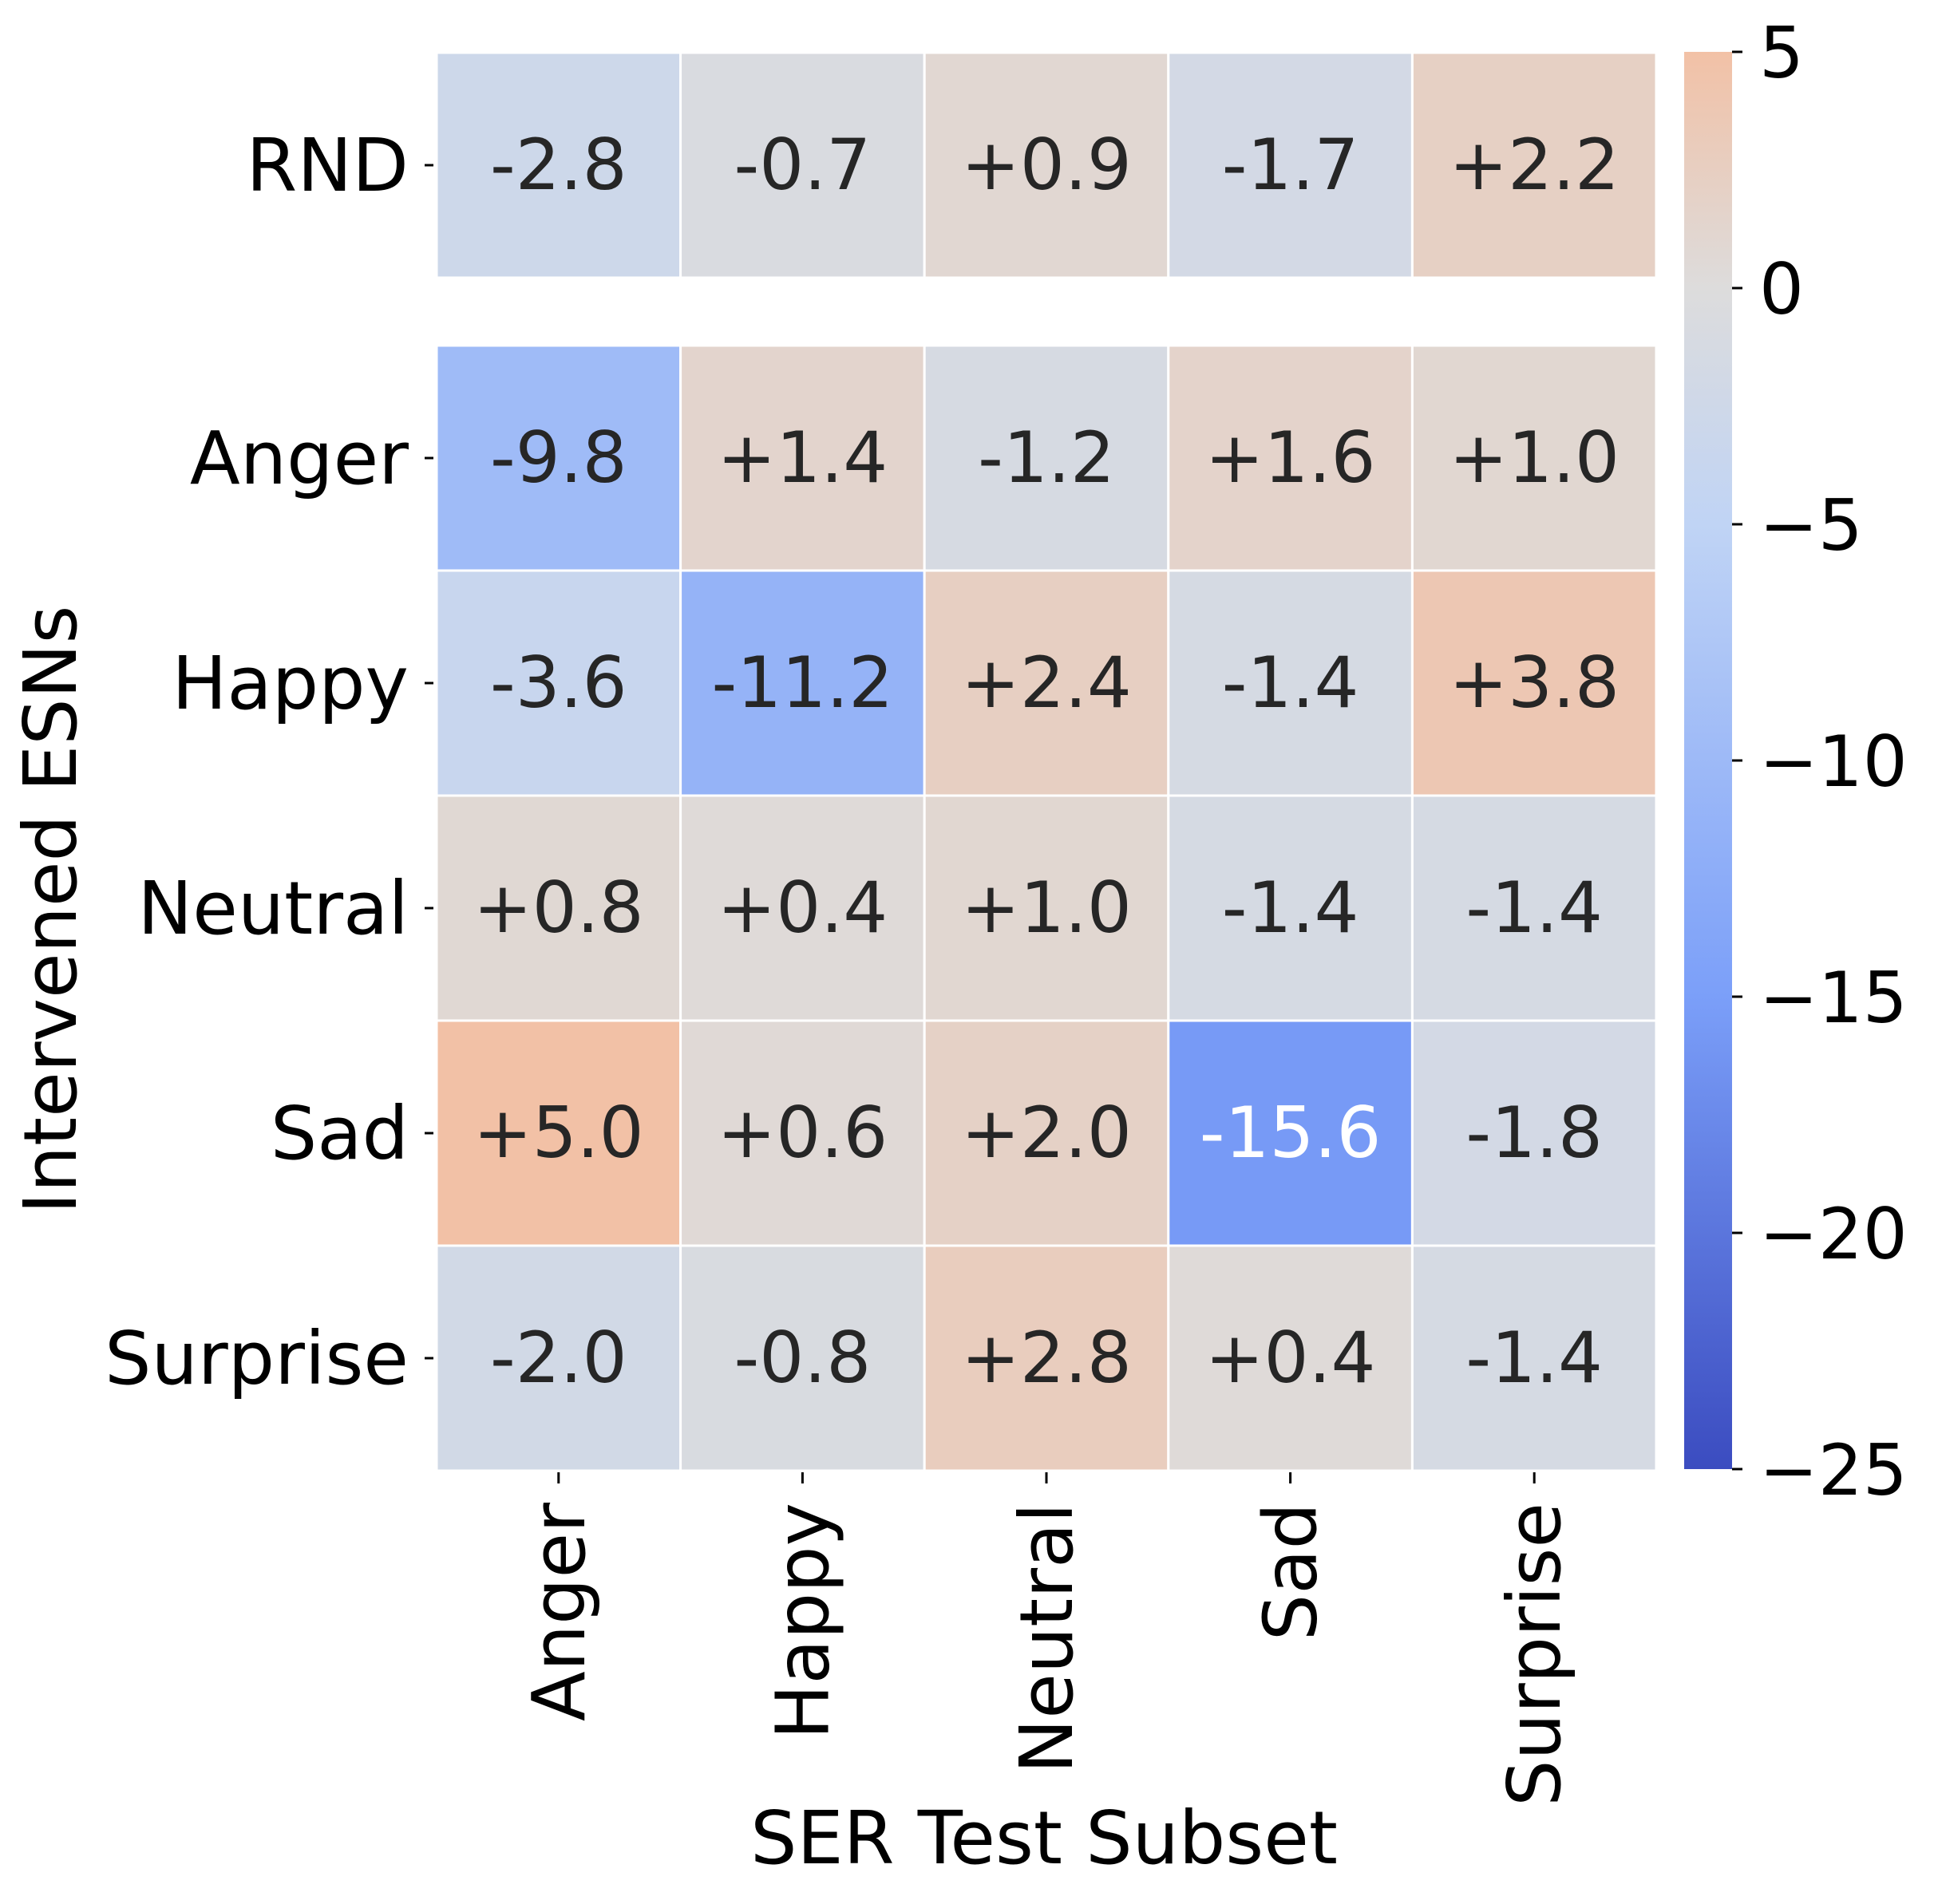 The height and width of the screenshot is (1904, 1934). Describe the element at coordinates (299, 458) in the screenshot. I see `y-tick-label: Anger` at that location.